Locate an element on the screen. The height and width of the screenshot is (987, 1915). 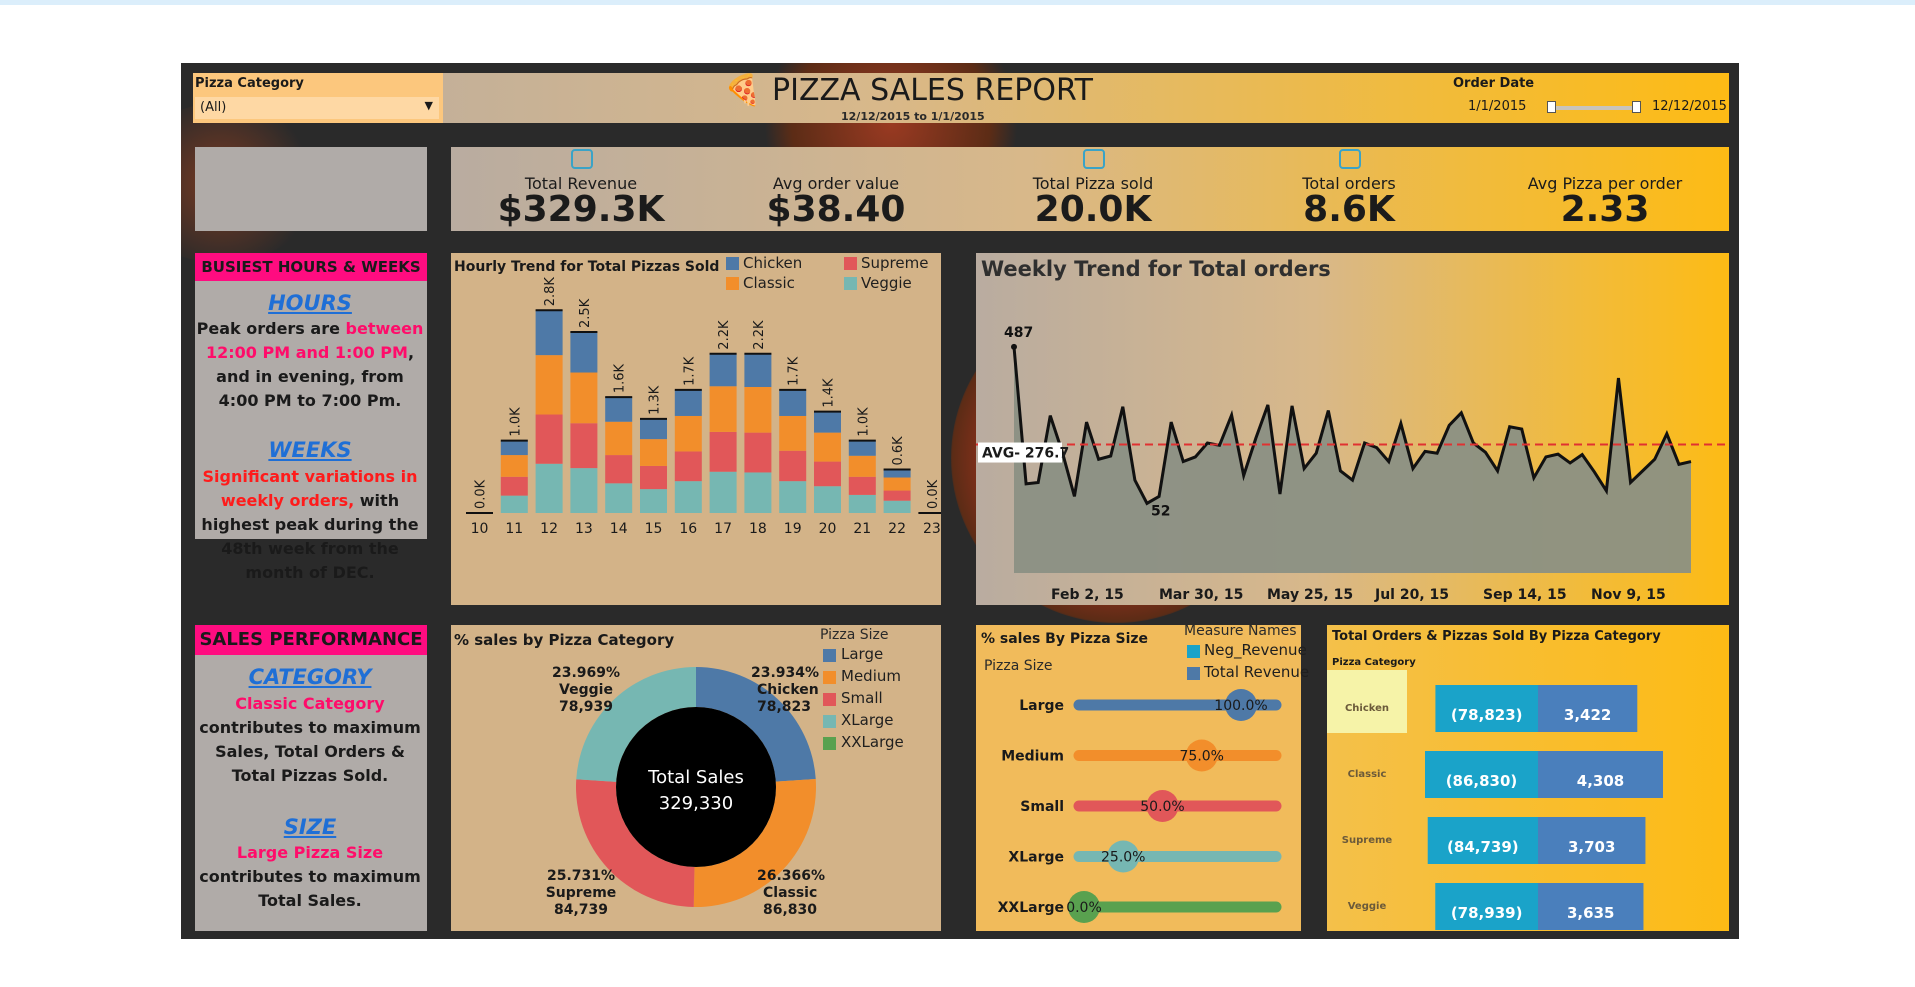
pie-center-label: Total Sales is located at coordinates (695, 777).